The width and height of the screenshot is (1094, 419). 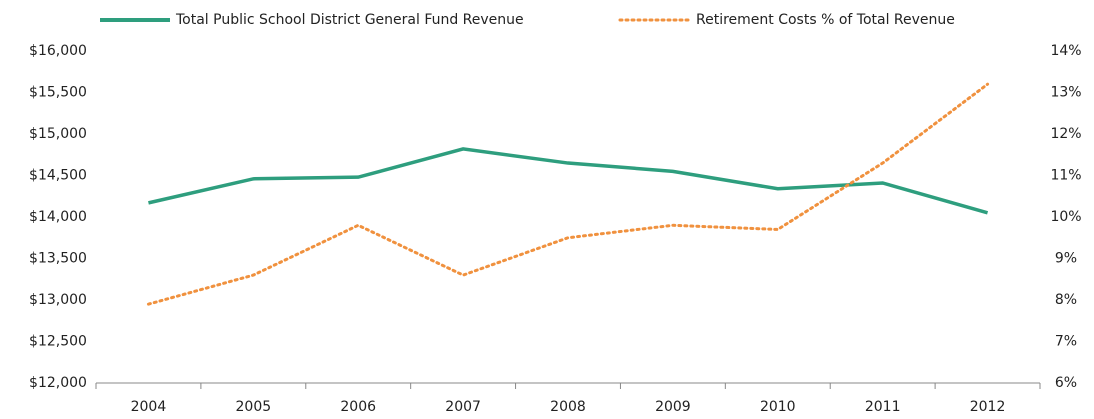 What do you see at coordinates (58, 342) in the screenshot?
I see `y-tick-label: $12,500` at bounding box center [58, 342].